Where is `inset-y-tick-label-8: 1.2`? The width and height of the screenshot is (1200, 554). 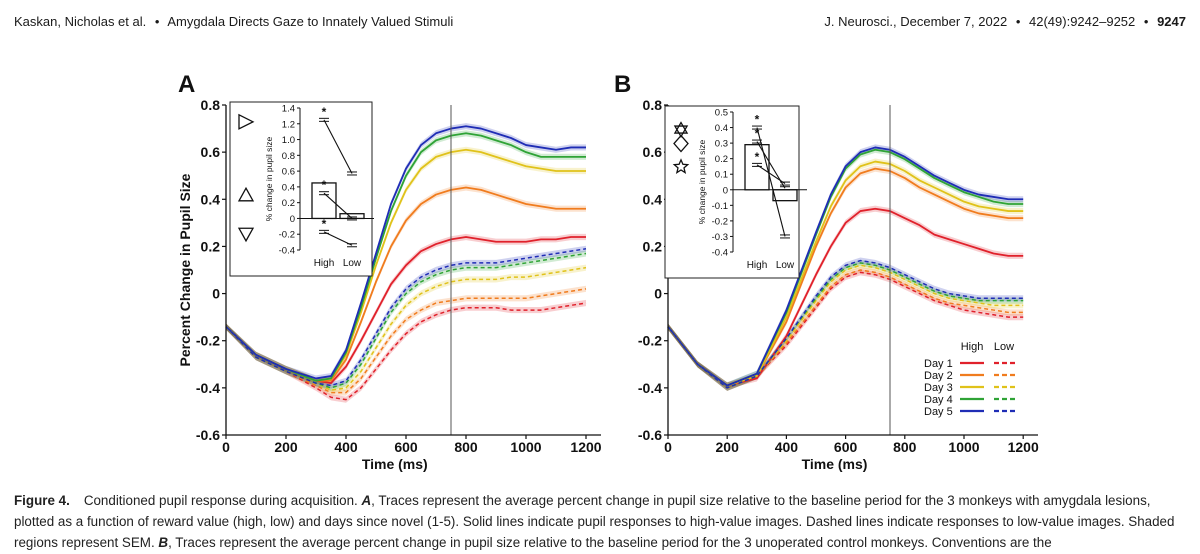
inset-y-tick-label-8: 1.2 is located at coordinates (288, 124).